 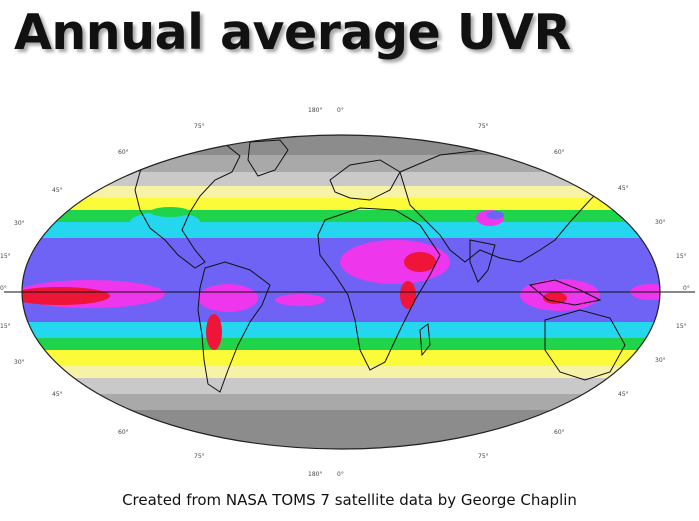 I want to click on top-lon-180: 180°, so click(x=315, y=110).